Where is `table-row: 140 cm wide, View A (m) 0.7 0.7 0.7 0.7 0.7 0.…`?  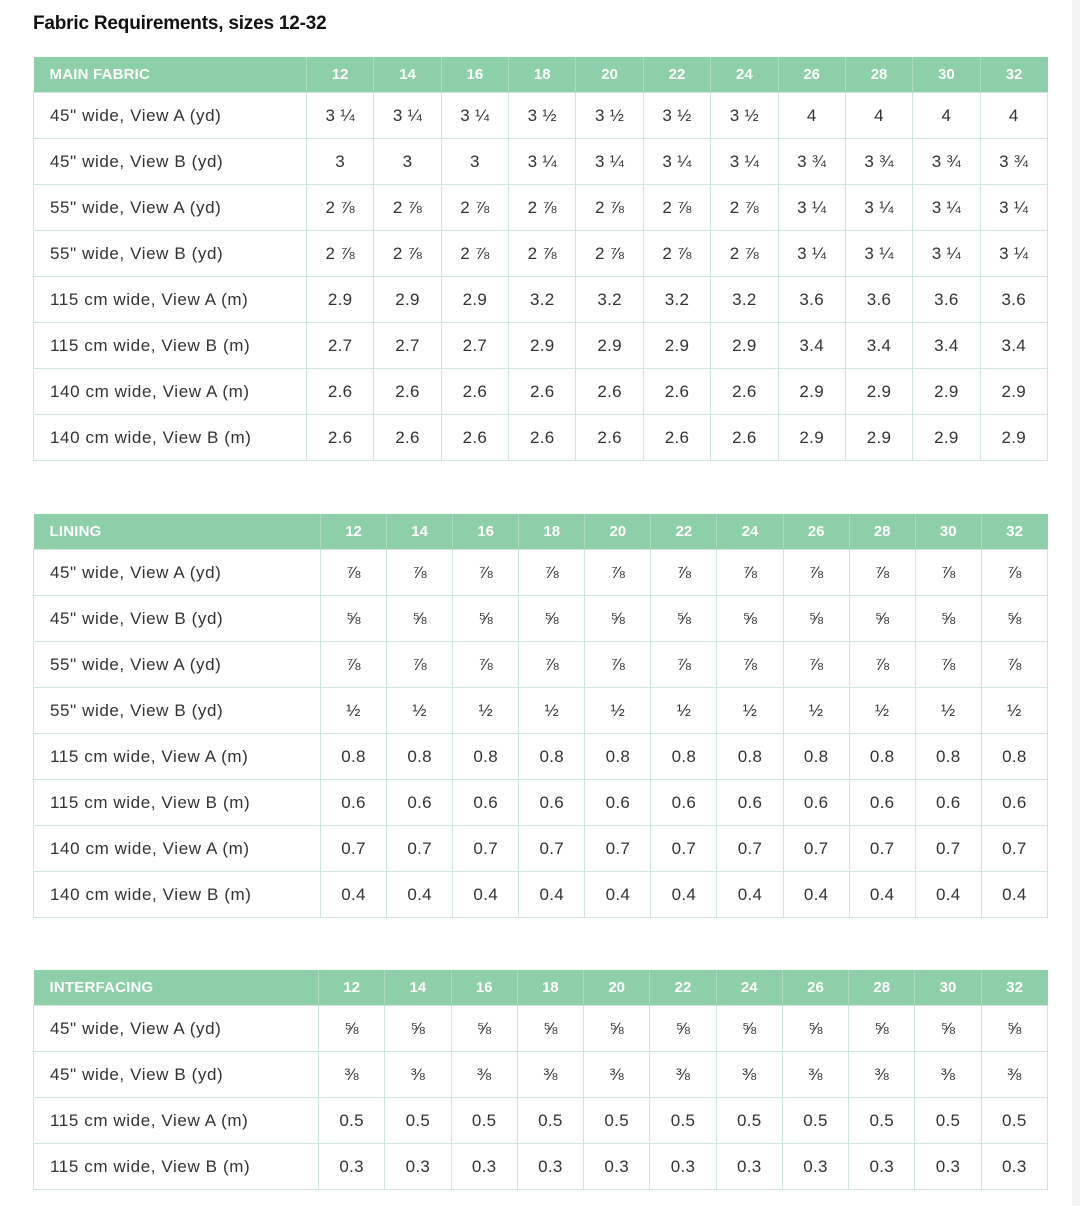 table-row: 140 cm wide, View A (m) 0.7 0.7 0.7 0.7 0.7 0.… is located at coordinates (541, 848).